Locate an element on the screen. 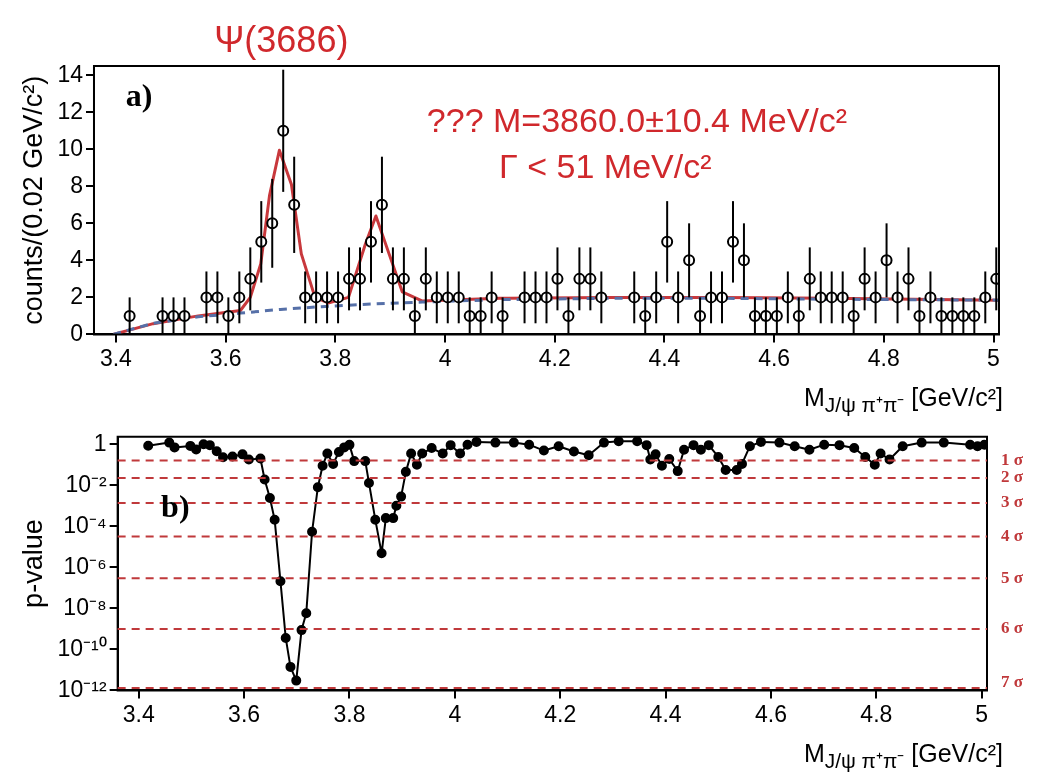 The image size is (1045, 782). y-tick-label: 8 is located at coordinates (76, 184).